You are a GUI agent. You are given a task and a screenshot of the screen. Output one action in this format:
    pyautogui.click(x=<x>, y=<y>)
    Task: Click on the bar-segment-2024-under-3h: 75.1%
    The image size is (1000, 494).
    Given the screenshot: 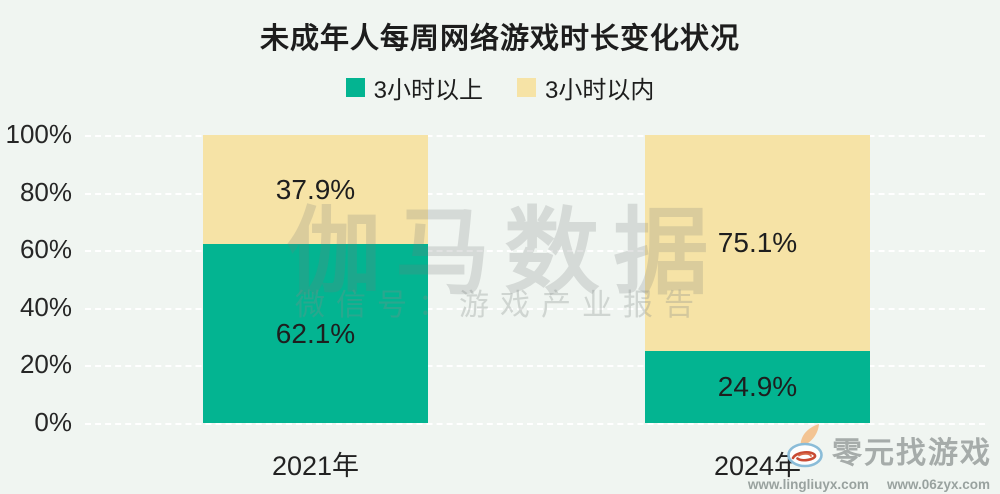 What is the action you would take?
    pyautogui.click(x=757, y=243)
    